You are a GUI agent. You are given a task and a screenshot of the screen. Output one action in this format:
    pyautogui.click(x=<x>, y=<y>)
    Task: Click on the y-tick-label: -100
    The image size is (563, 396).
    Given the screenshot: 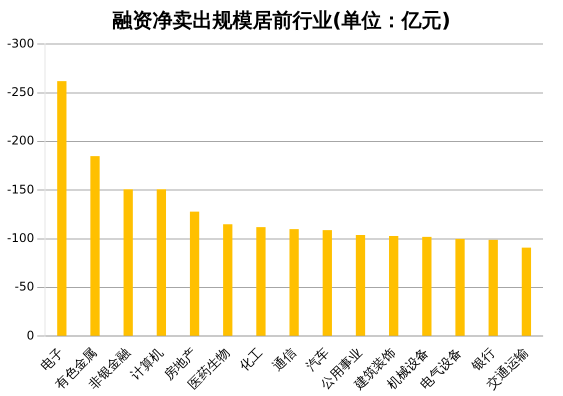 What is the action you would take?
    pyautogui.click(x=20, y=237)
    